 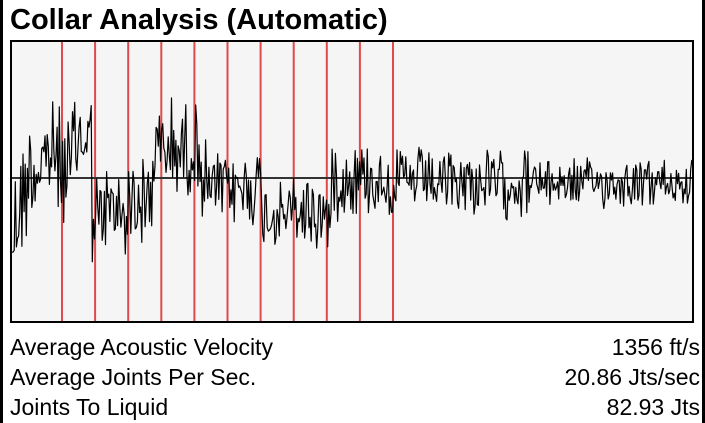 I want to click on stat-label-joints-to-liquid: Joints To Liquid, so click(x=89, y=407).